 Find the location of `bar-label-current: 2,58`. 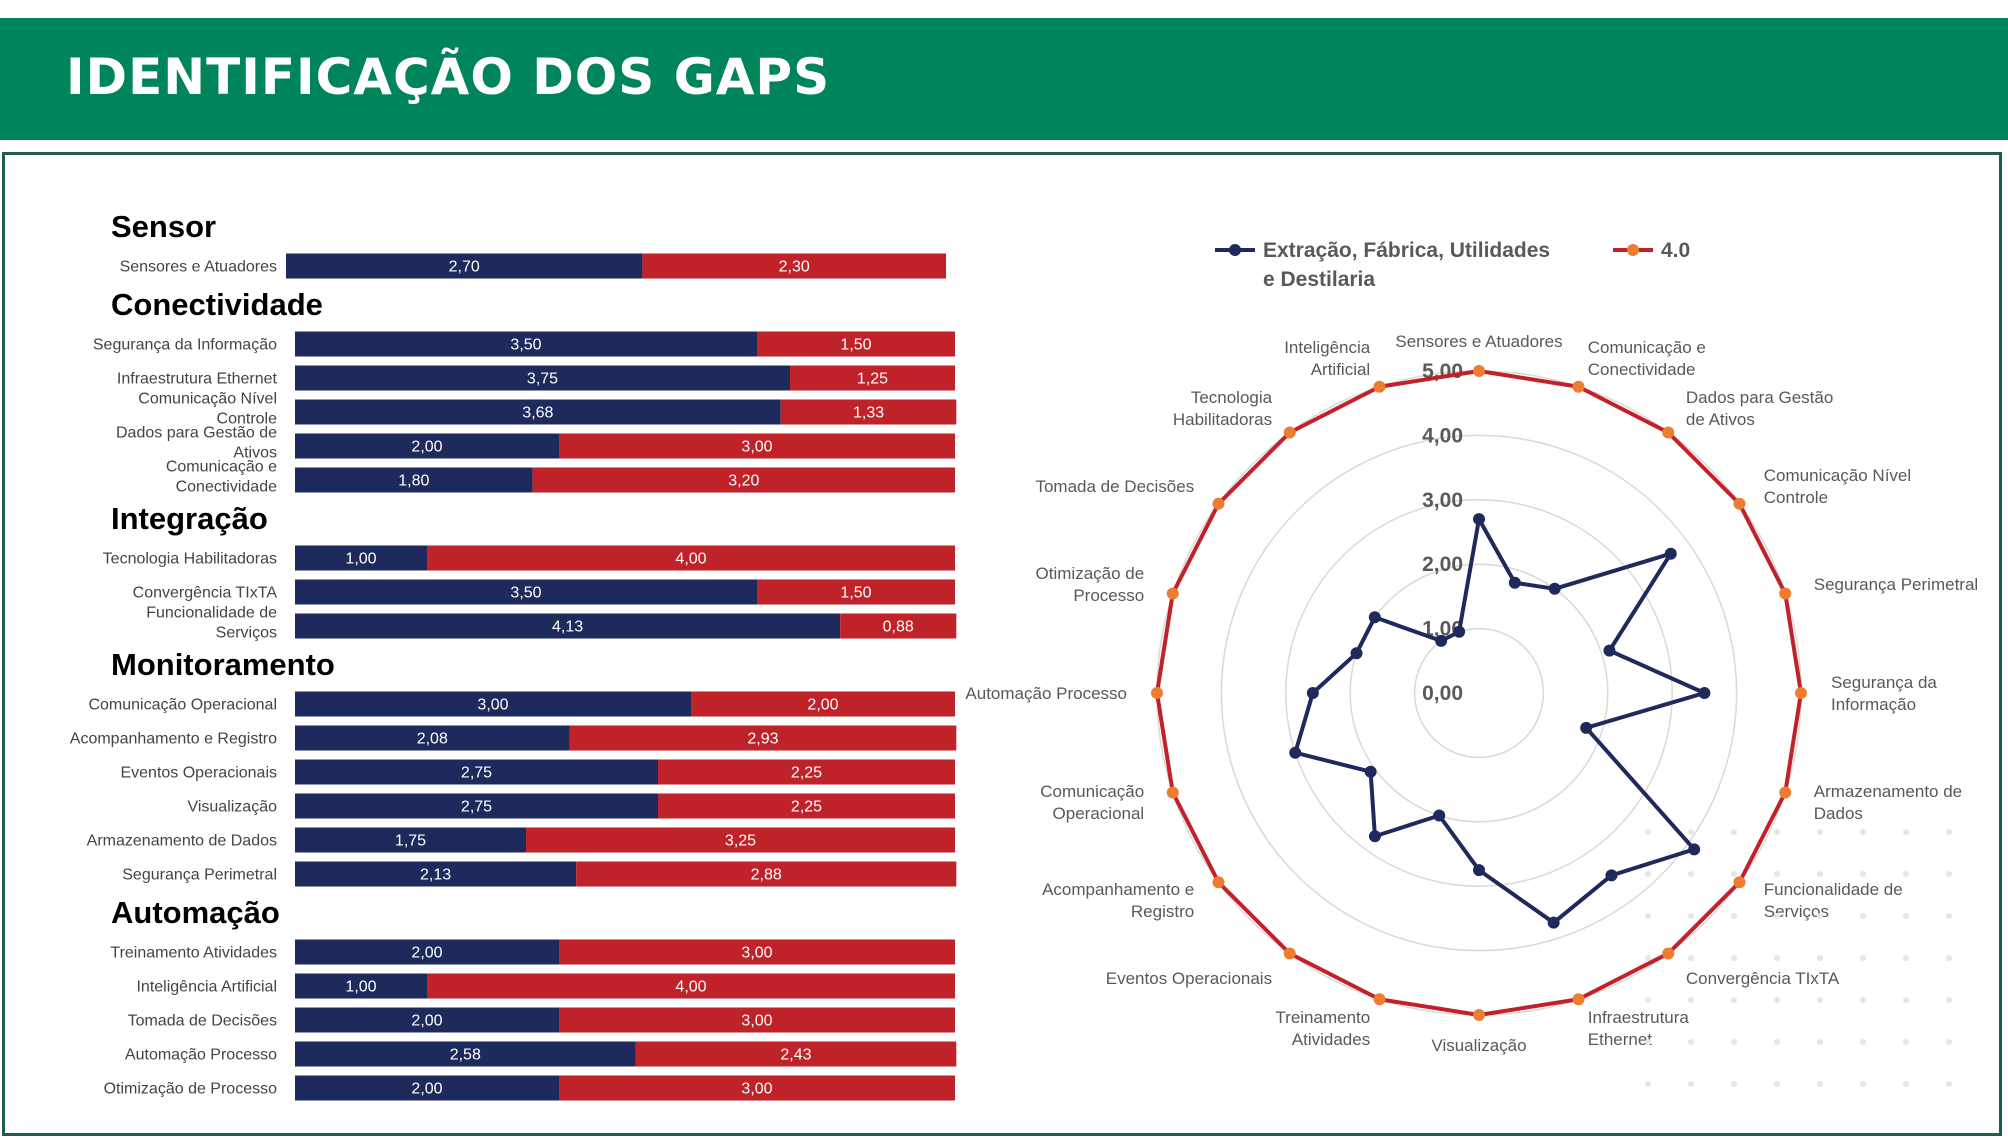

bar-label-current: 2,58 is located at coordinates (465, 1055).